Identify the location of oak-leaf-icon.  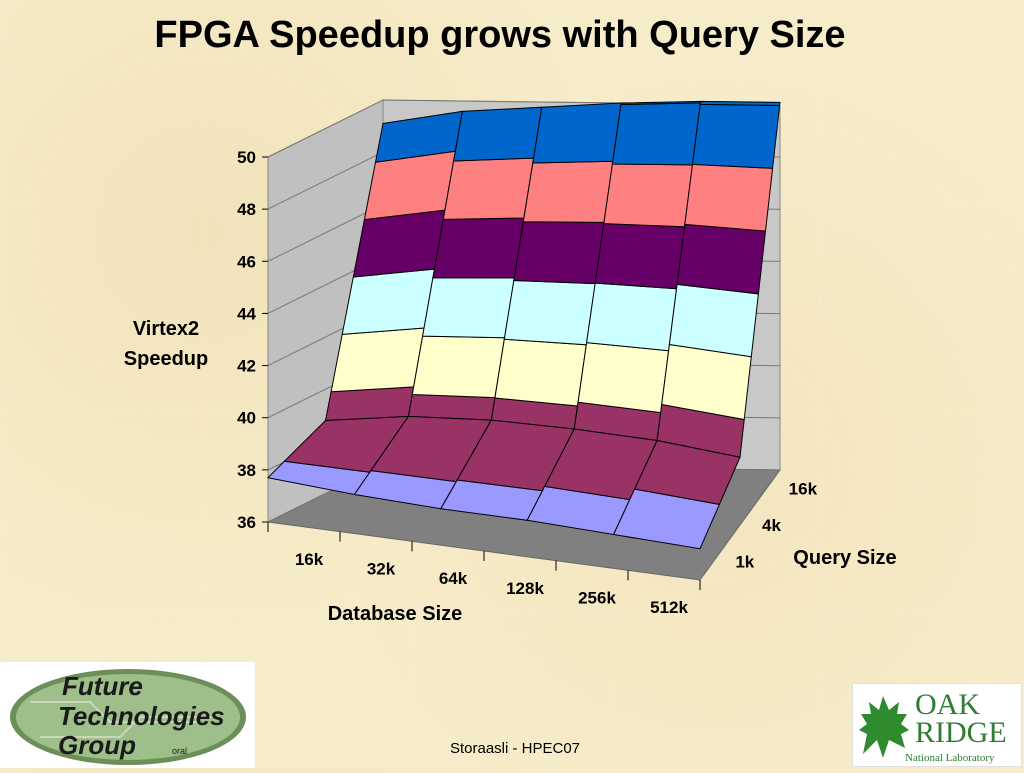
(884, 727).